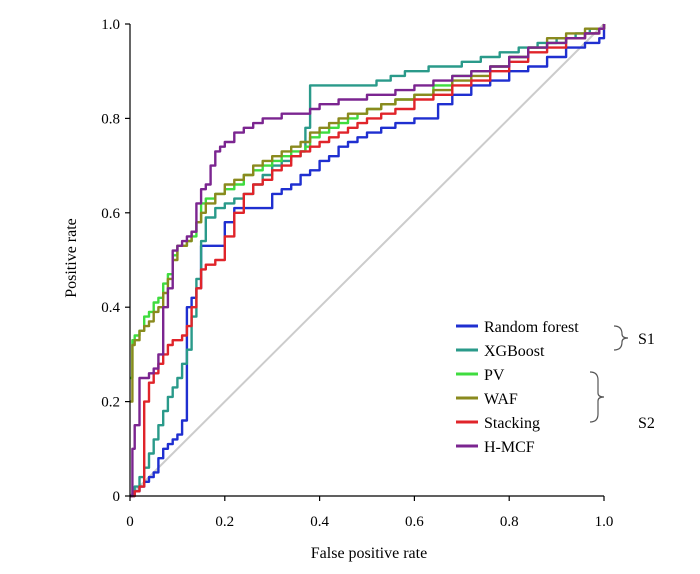 Image resolution: width=700 pixels, height=574 pixels. What do you see at coordinates (646, 423) in the screenshot?
I see `group-label: S2` at bounding box center [646, 423].